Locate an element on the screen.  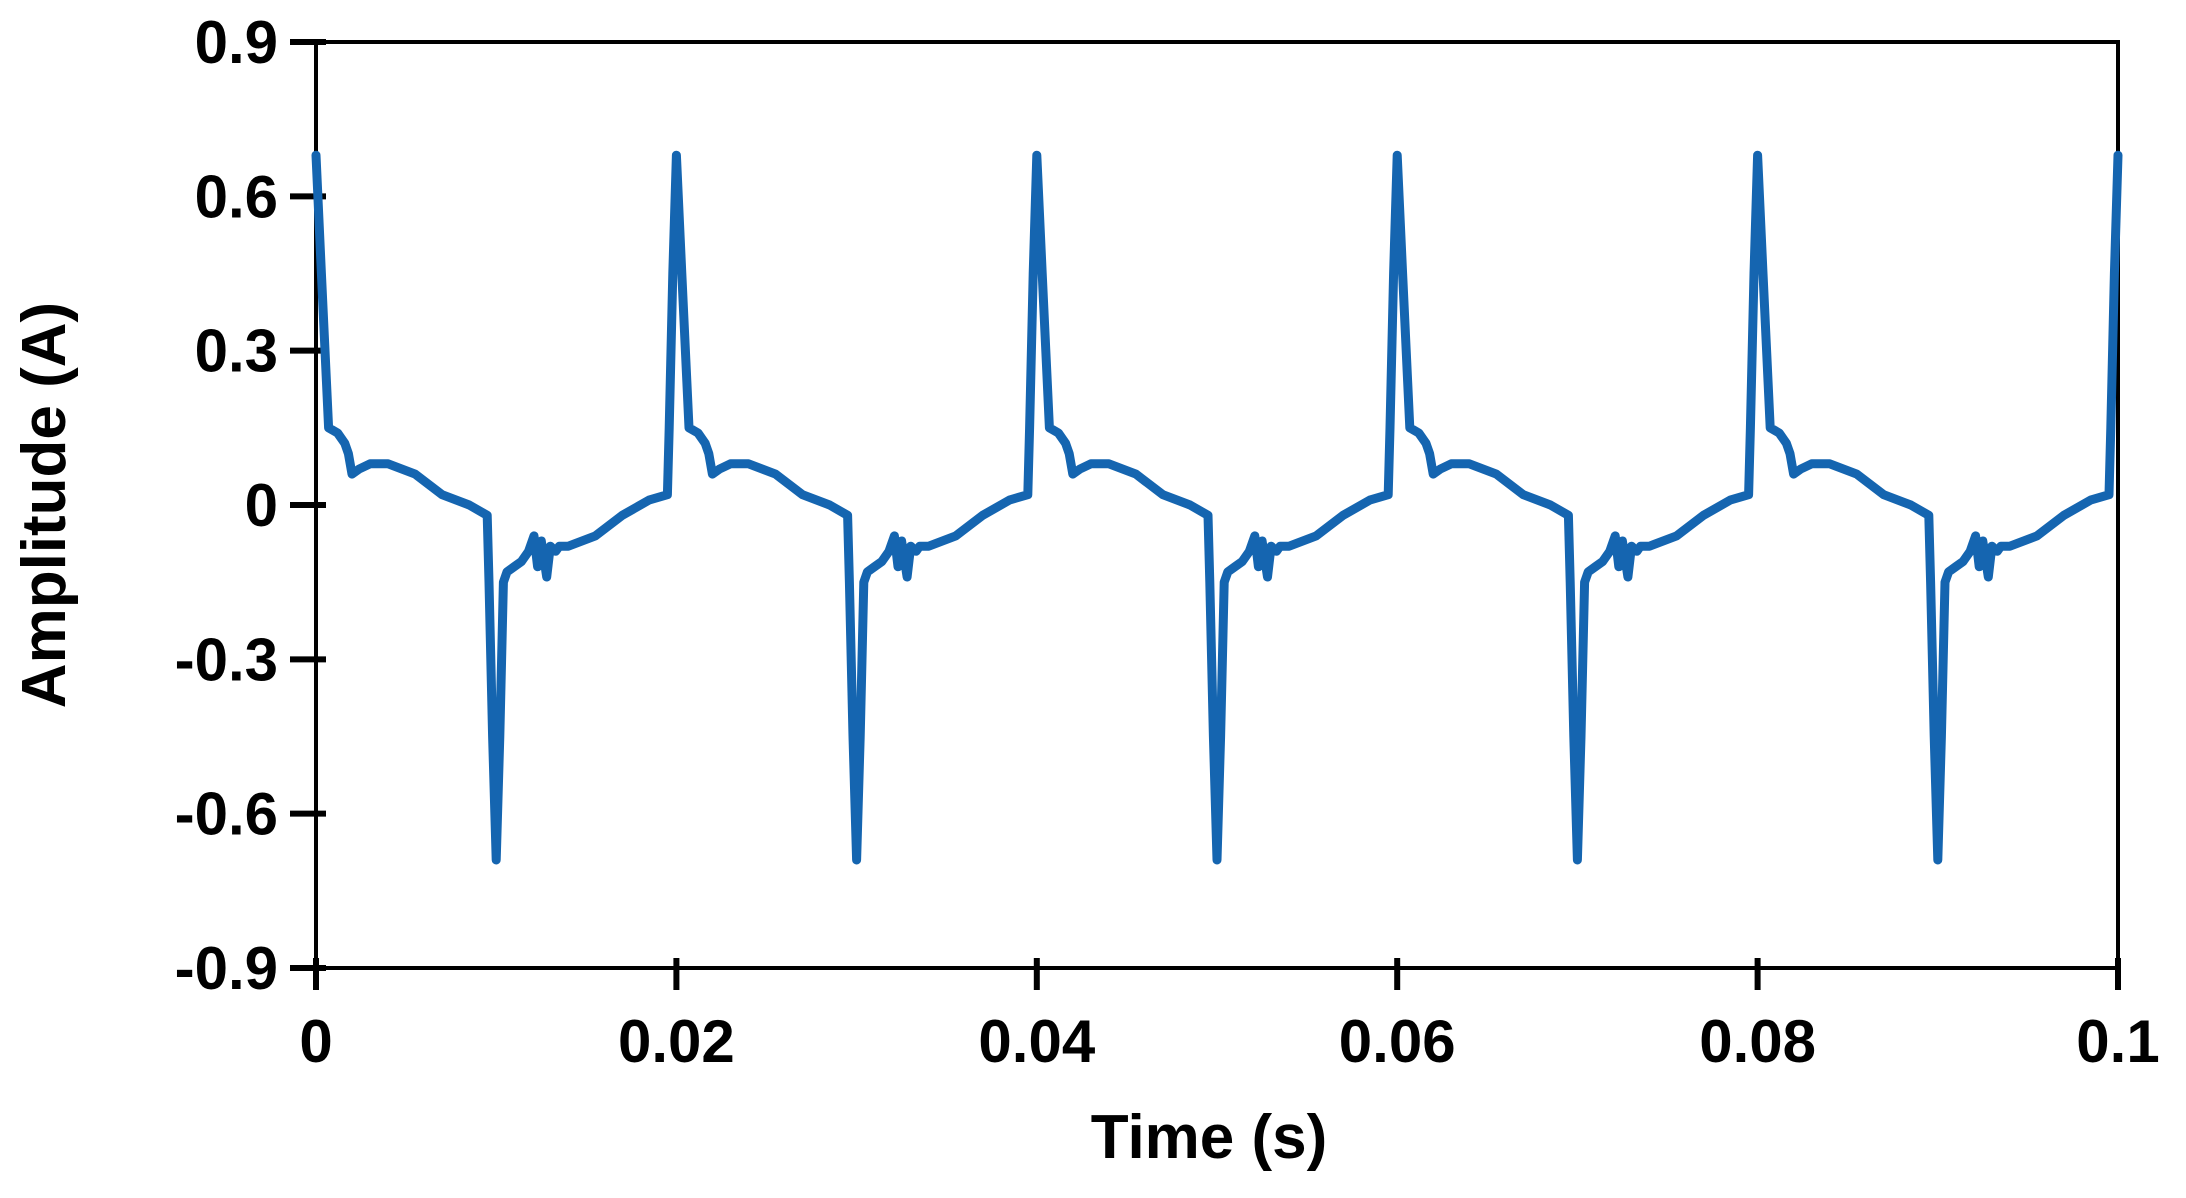
x-tick-label: 0.08 is located at coordinates (1757, 1041).